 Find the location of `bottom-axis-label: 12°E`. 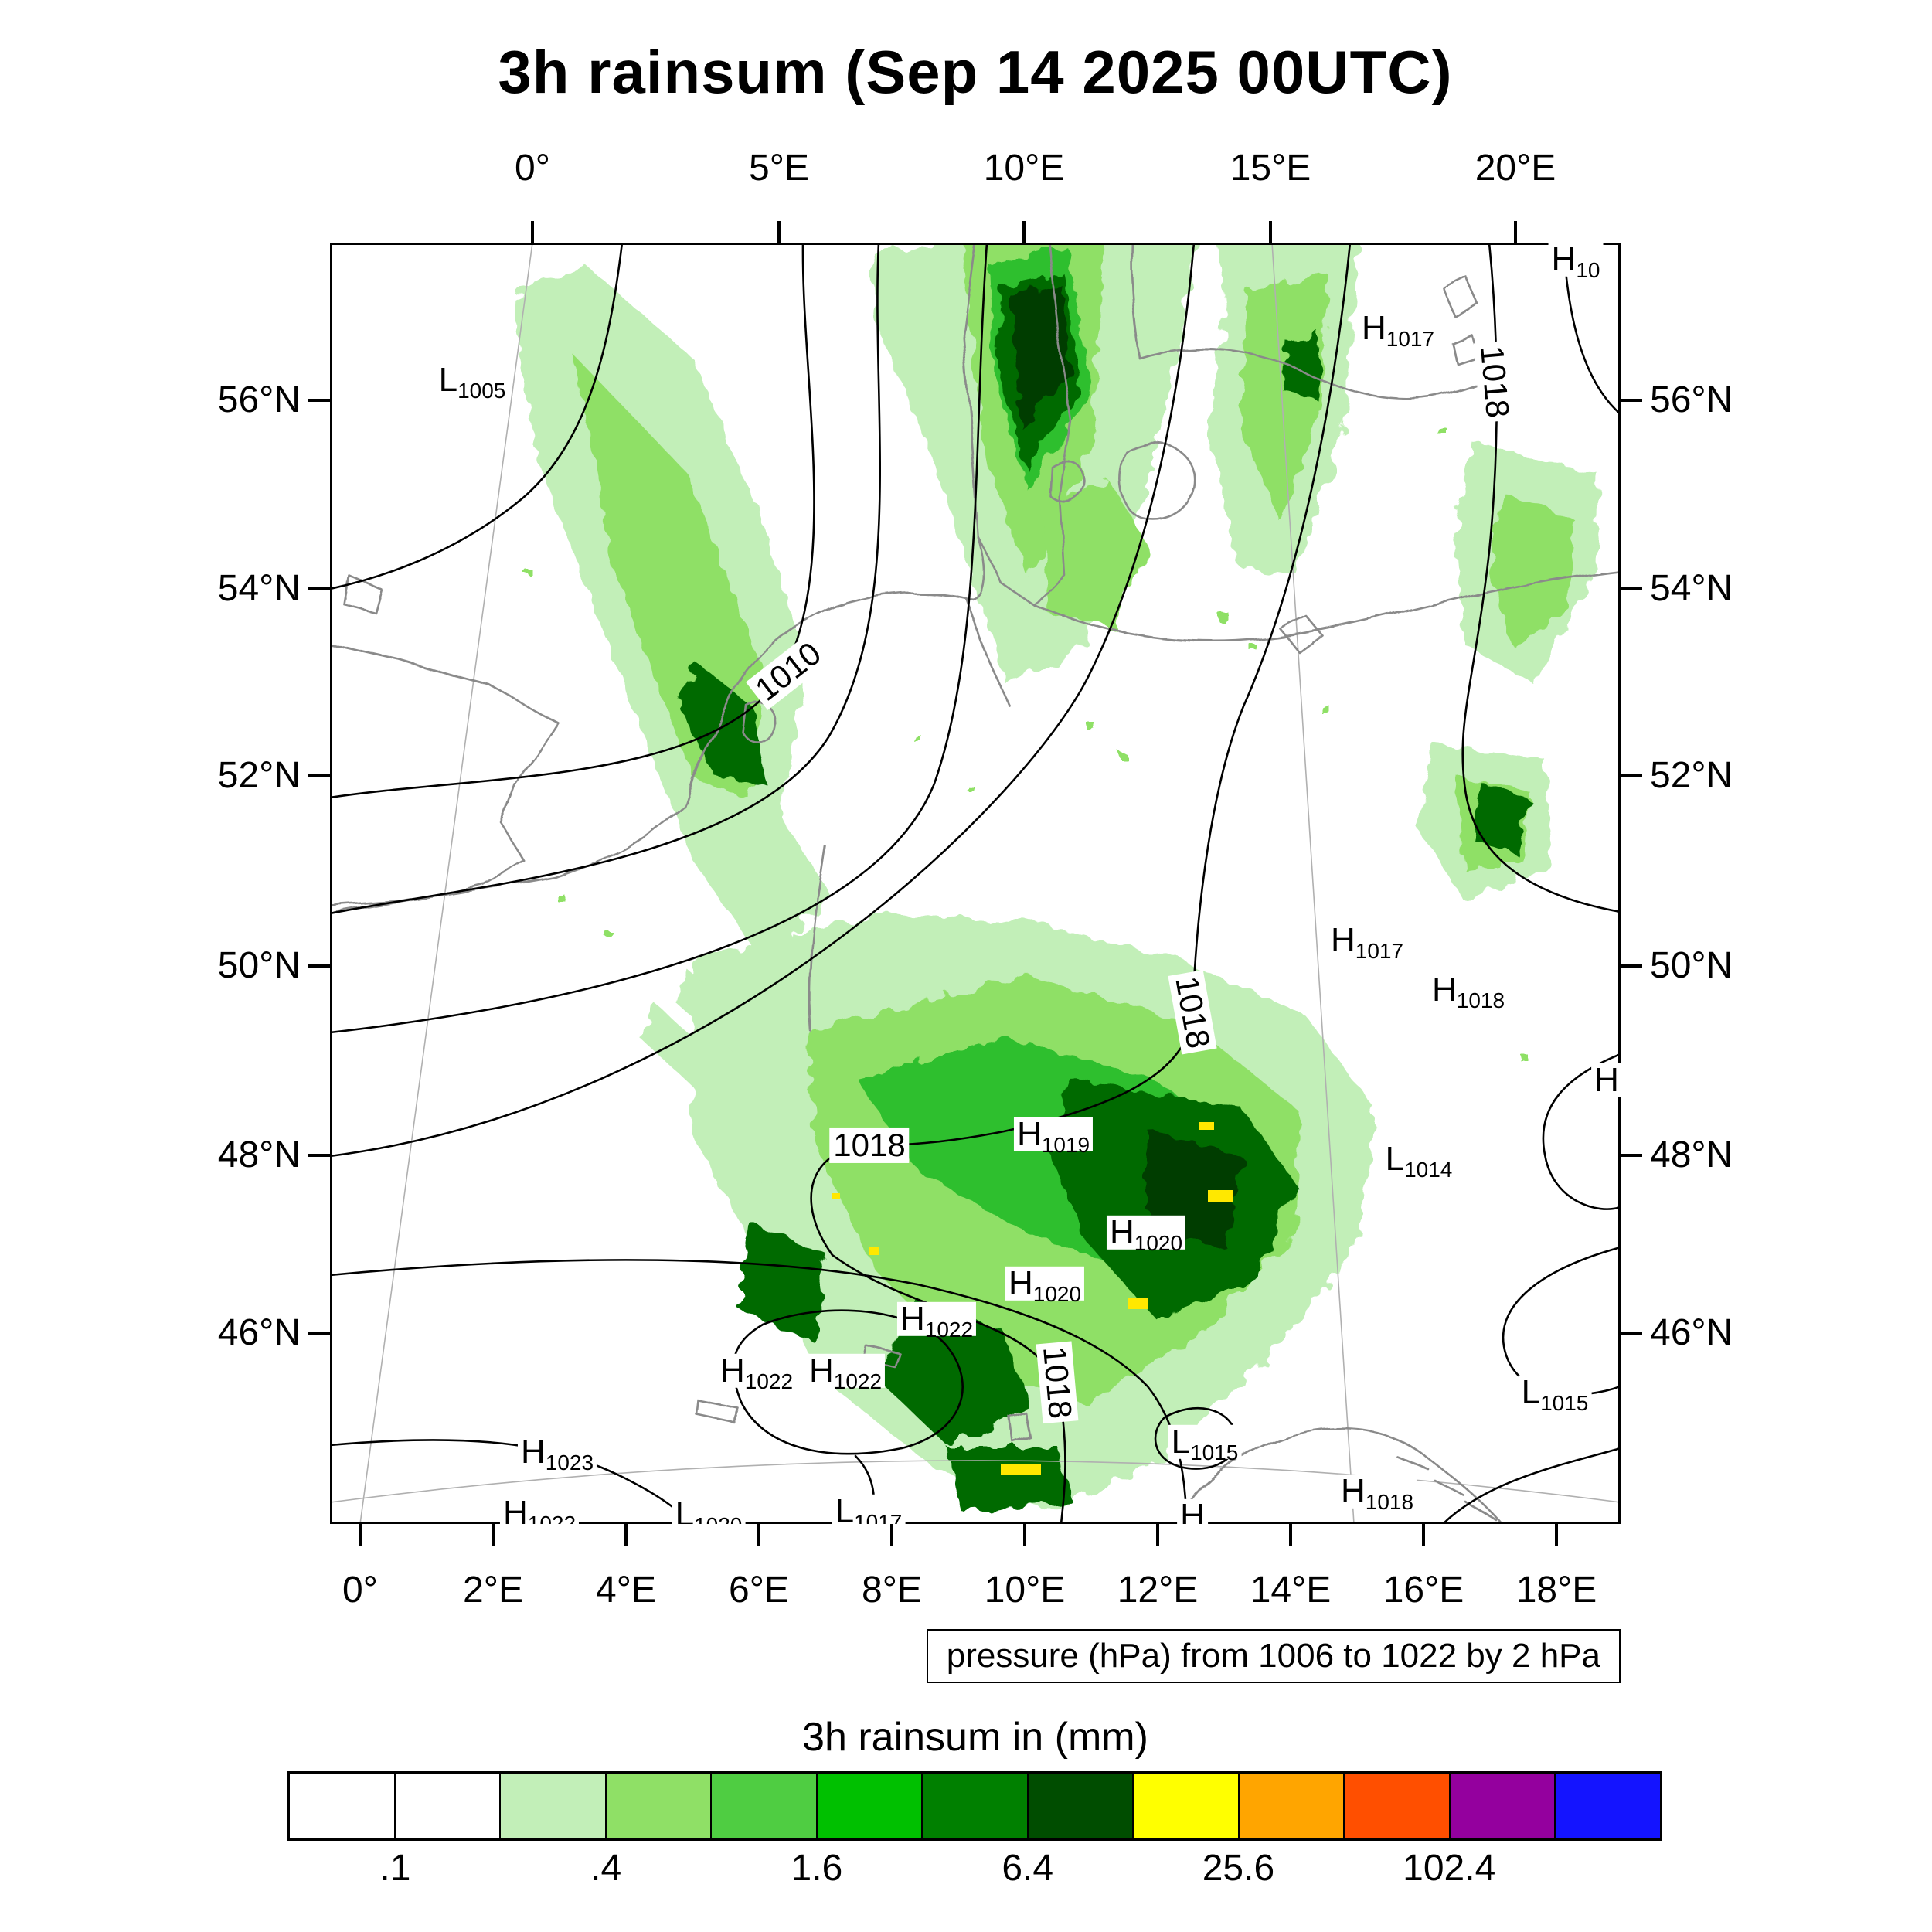

bottom-axis-label: 12°E is located at coordinates (1158, 1590).